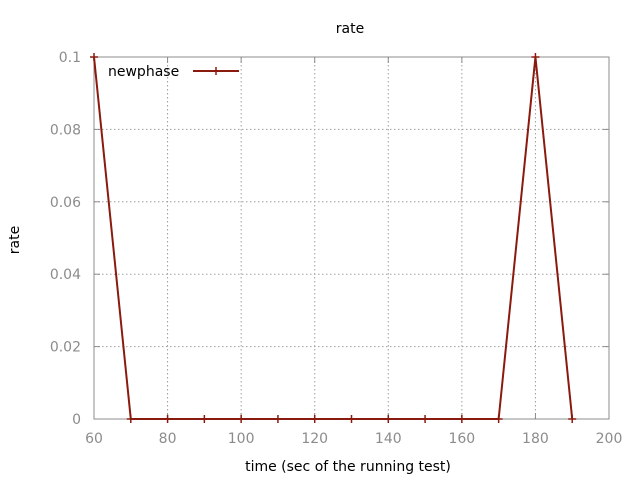 This screenshot has width=640, height=480. Describe the element at coordinates (15, 240) in the screenshot. I see `y-axis-title: rate` at that location.